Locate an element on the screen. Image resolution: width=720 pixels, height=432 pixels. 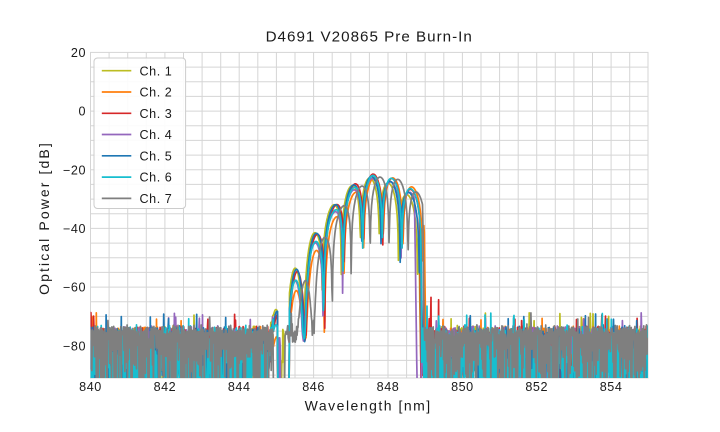
svg-text: 850 is located at coordinates (462, 387).